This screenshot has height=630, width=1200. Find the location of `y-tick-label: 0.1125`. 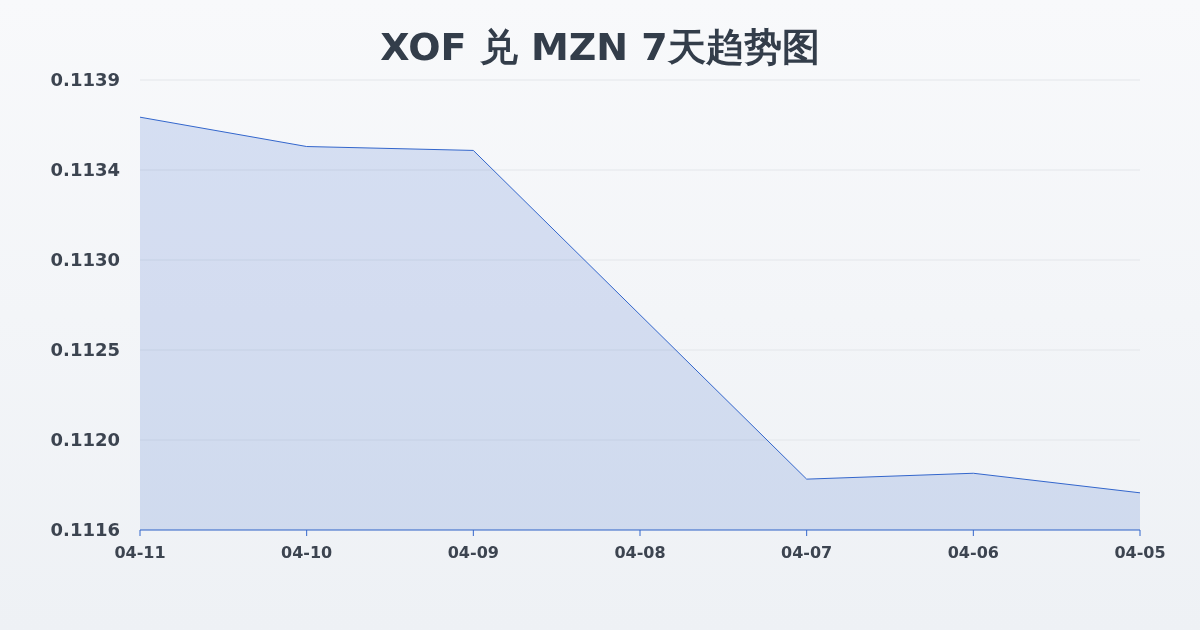

y-tick-label: 0.1125 is located at coordinates (85, 349).